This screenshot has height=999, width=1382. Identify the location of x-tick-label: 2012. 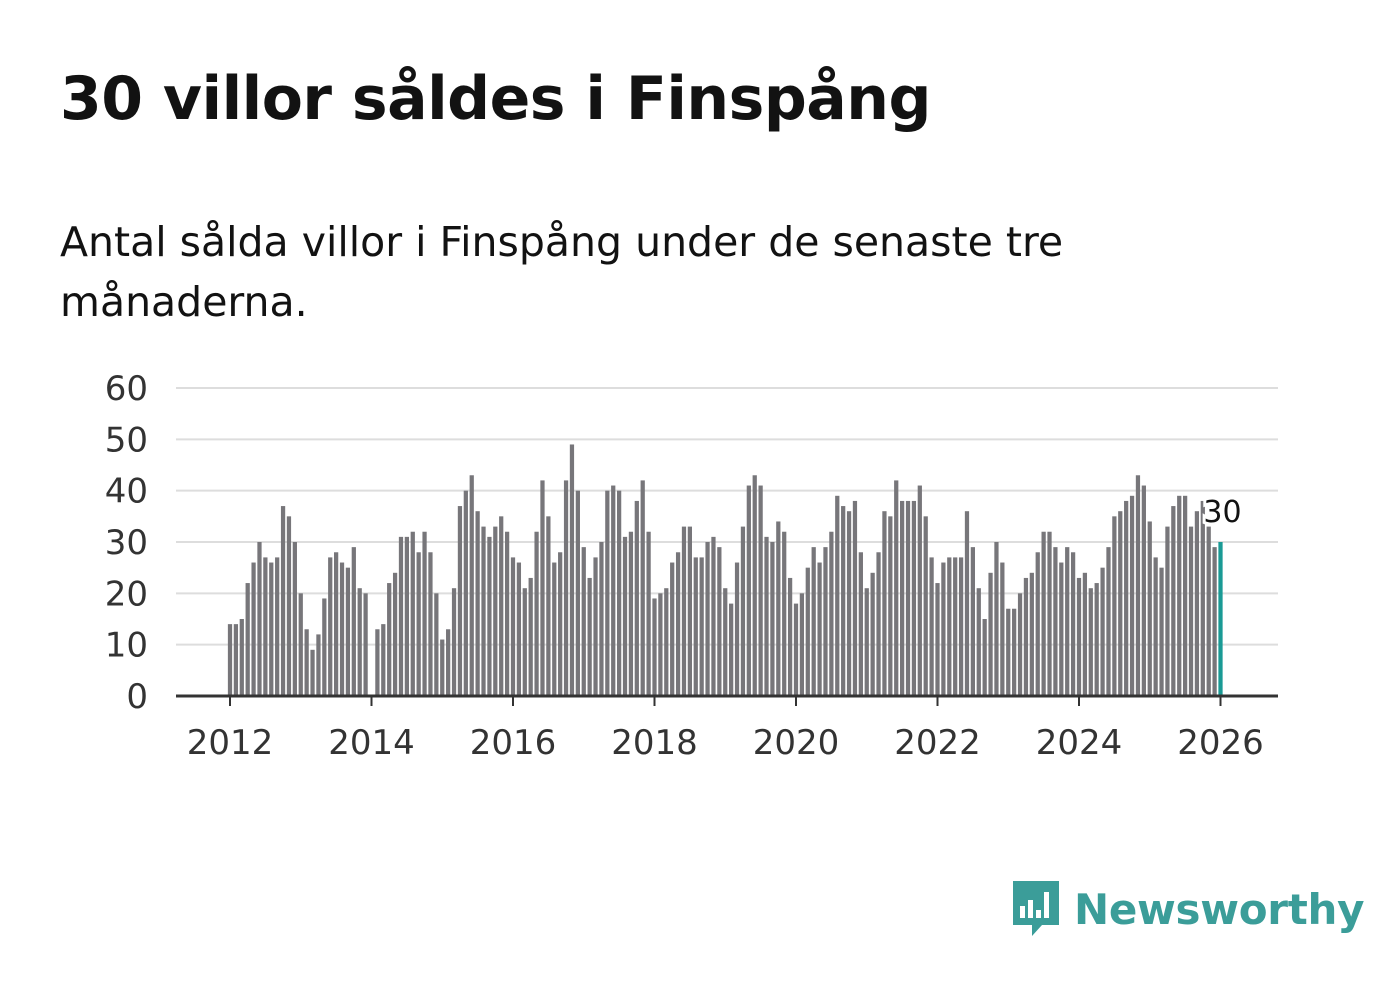
(230, 743).